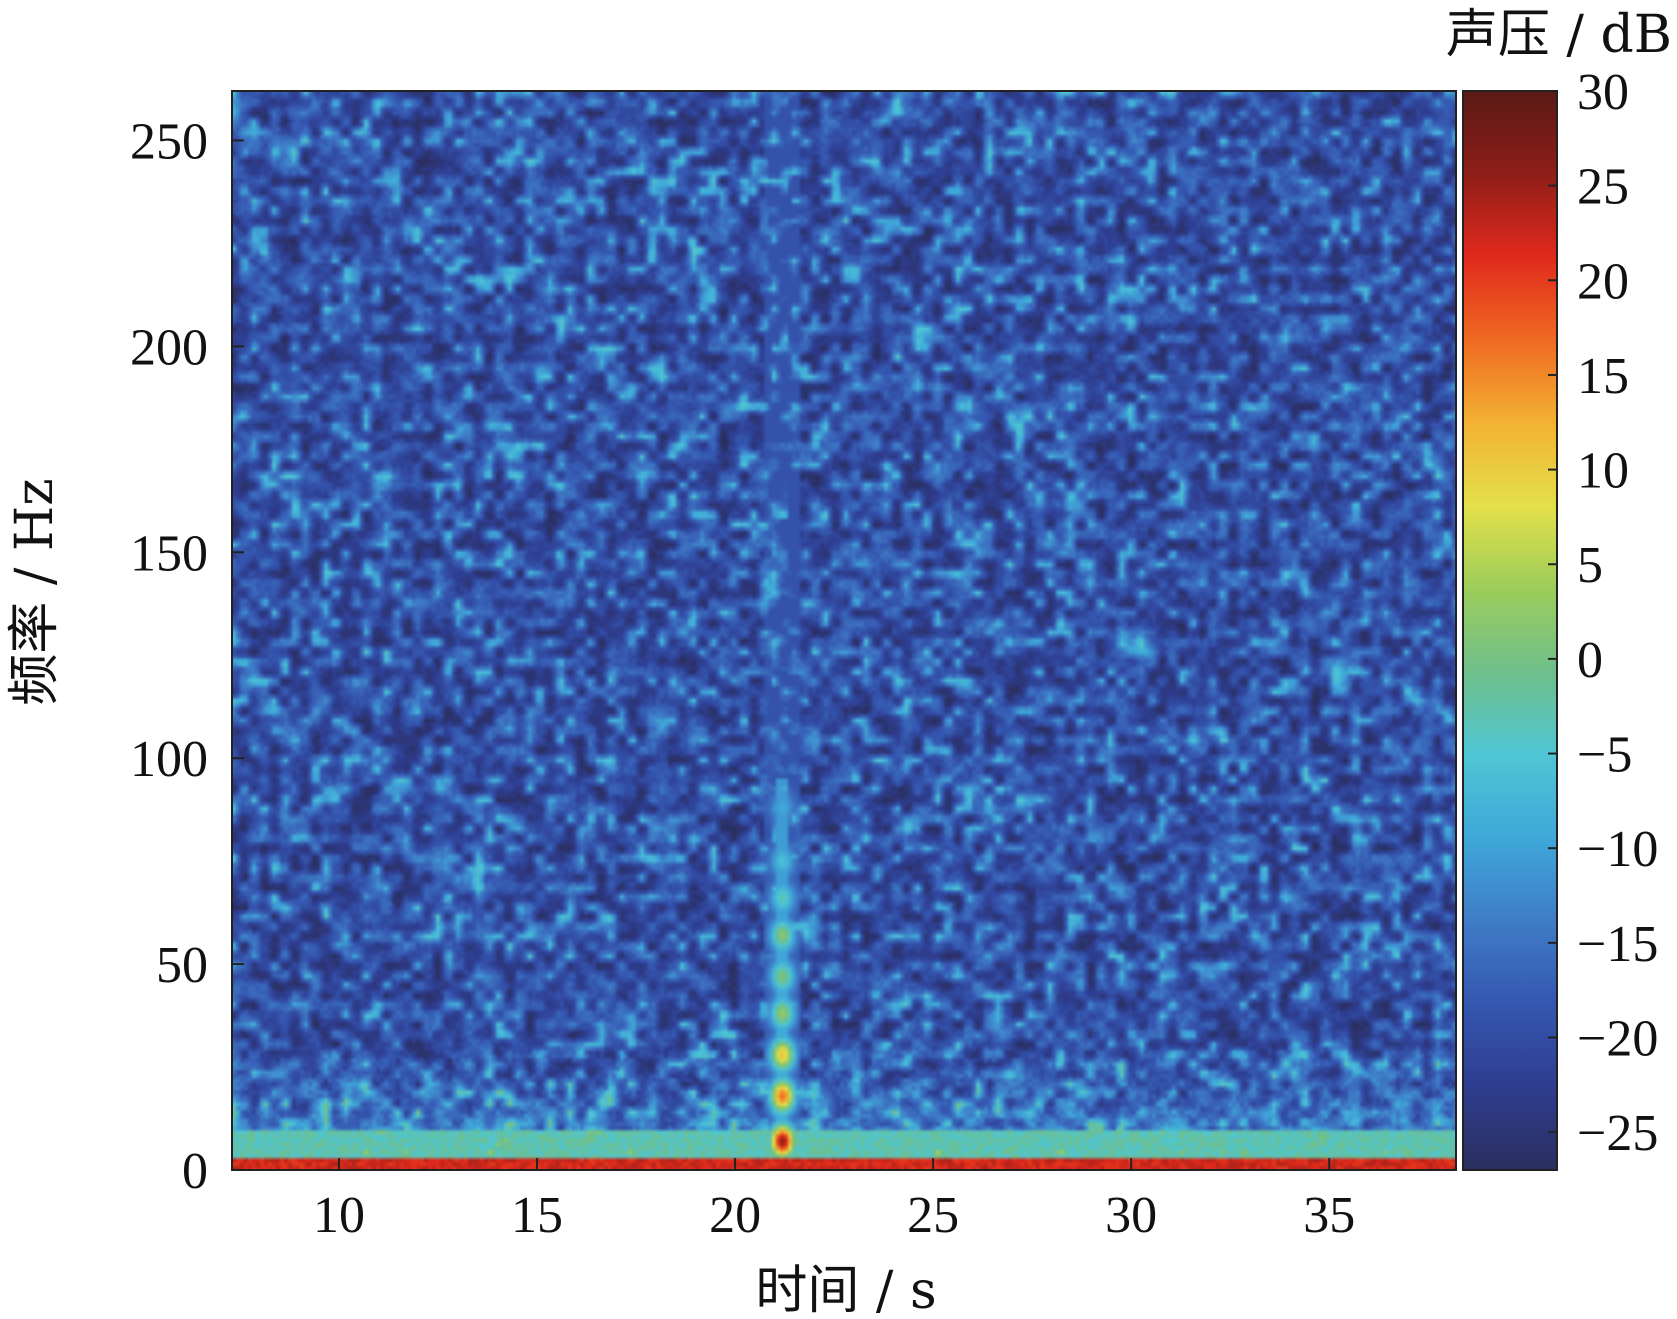  I want to click on colorbar-tick-label: −20, so click(1617, 1038).